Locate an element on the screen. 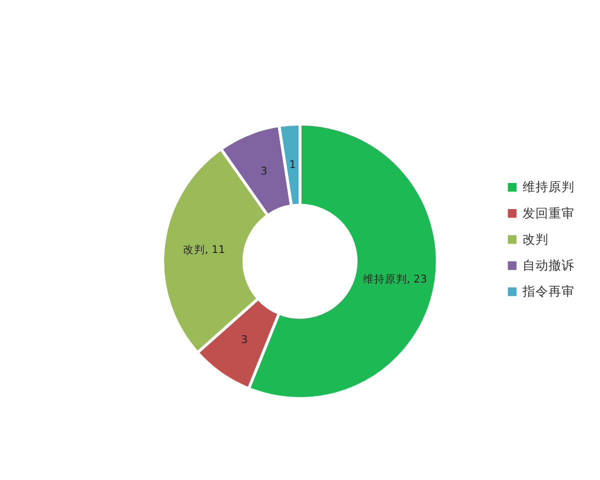 The image size is (600, 480). legend-label: 自动撤诉 is located at coordinates (548, 265).